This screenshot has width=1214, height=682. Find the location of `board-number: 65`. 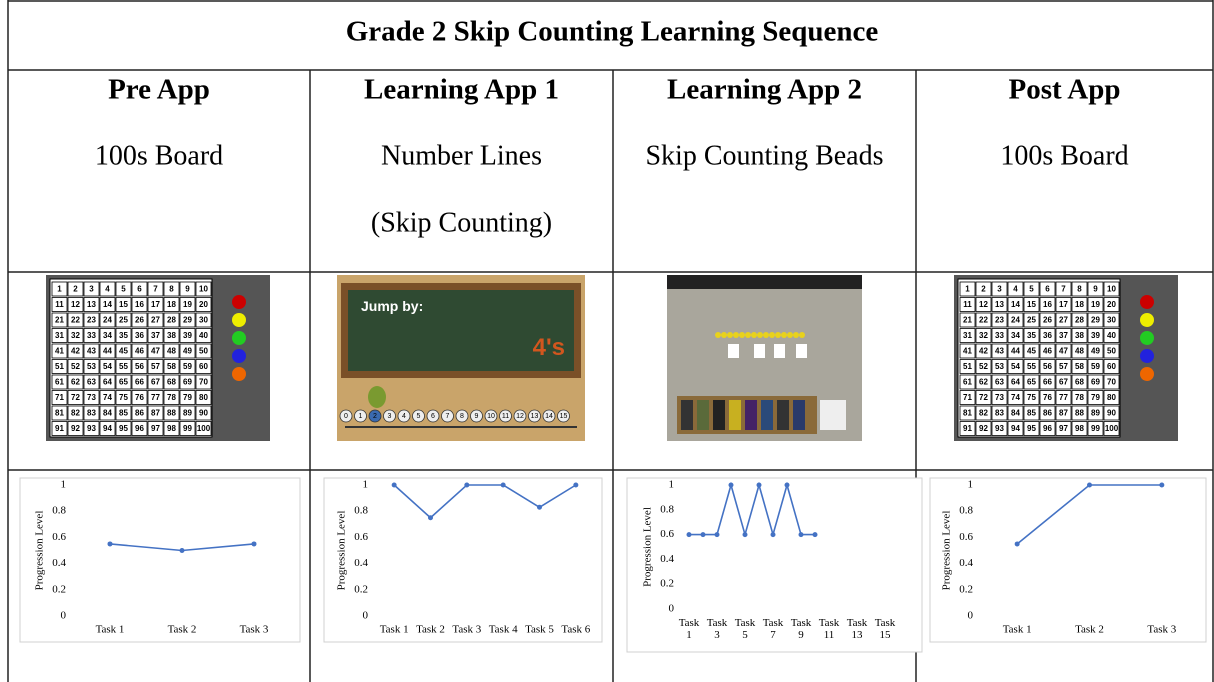

board-number: 65 is located at coordinates (1031, 382).